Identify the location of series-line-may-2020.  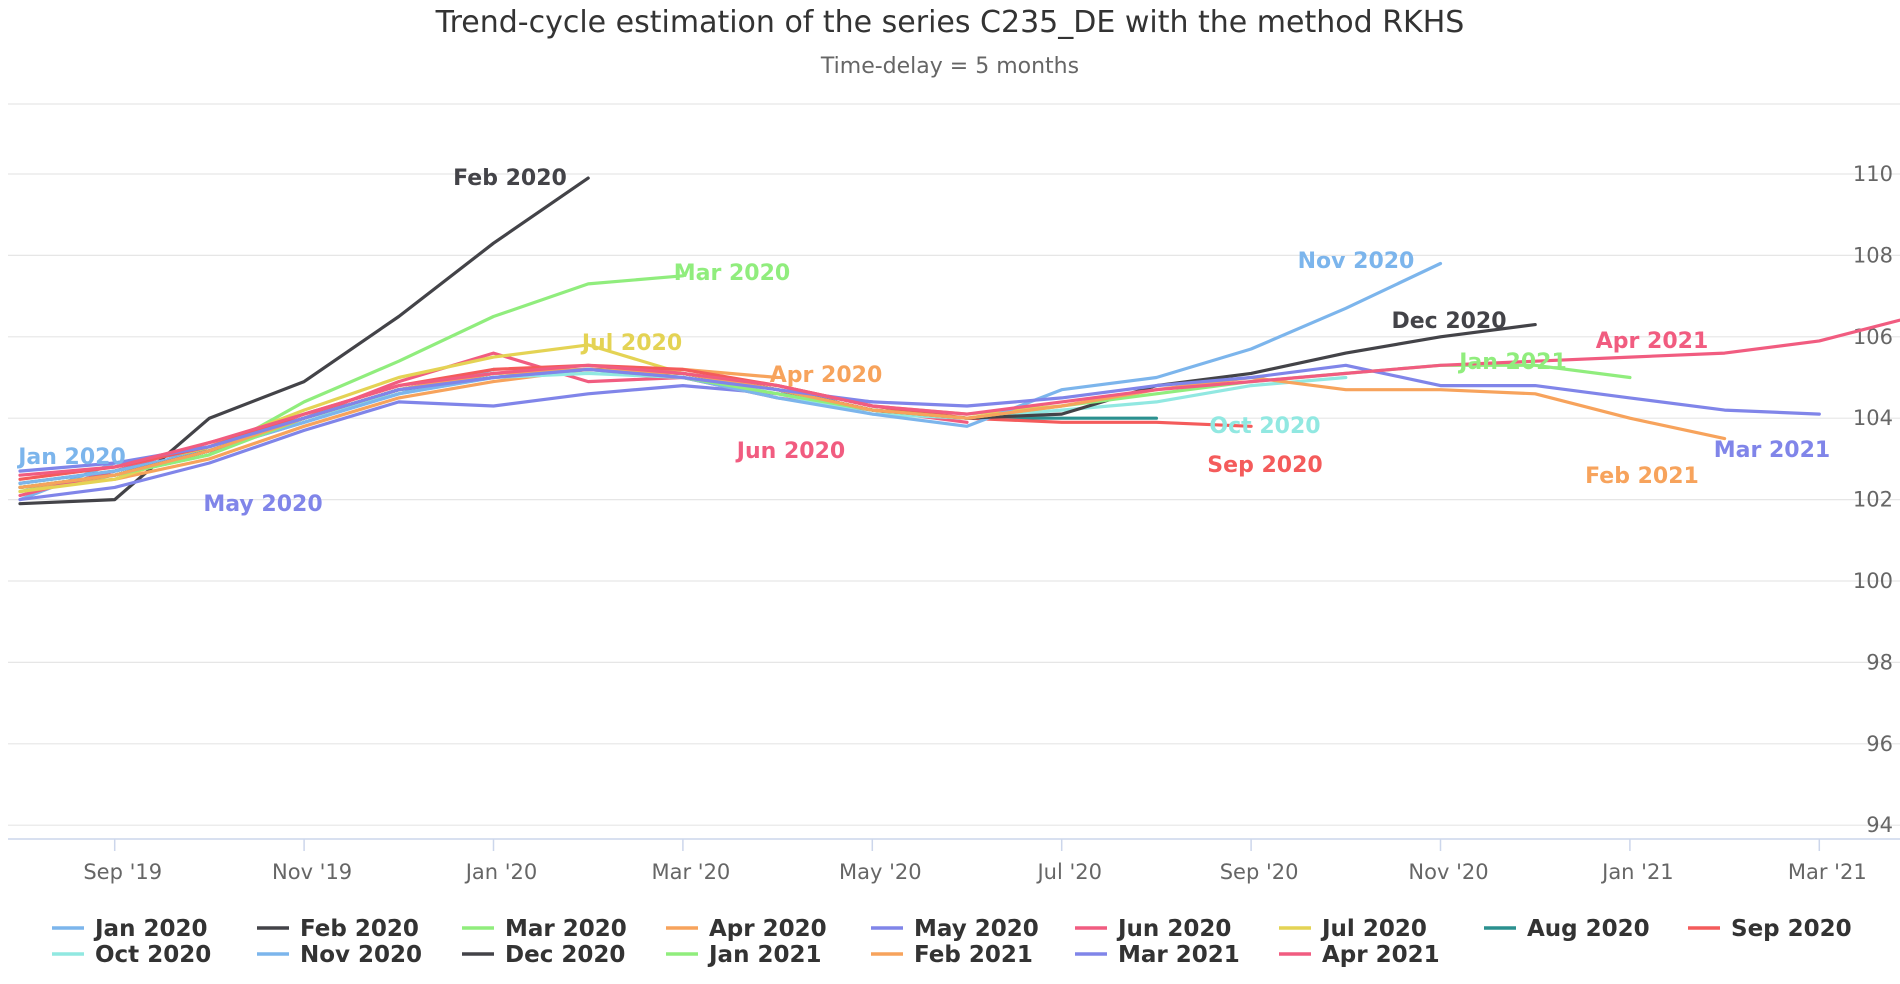
(446, 443).